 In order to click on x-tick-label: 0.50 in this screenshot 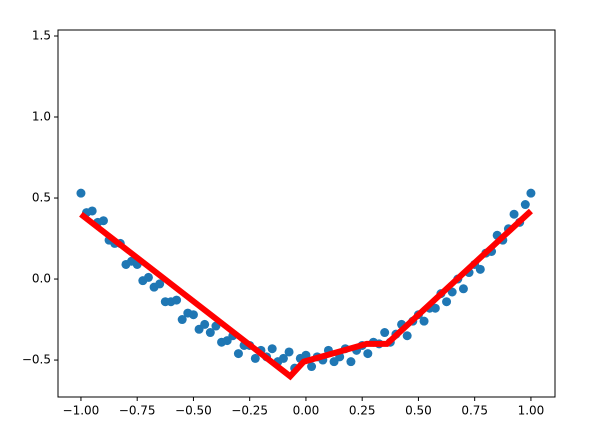, I will do `click(418, 411)`.